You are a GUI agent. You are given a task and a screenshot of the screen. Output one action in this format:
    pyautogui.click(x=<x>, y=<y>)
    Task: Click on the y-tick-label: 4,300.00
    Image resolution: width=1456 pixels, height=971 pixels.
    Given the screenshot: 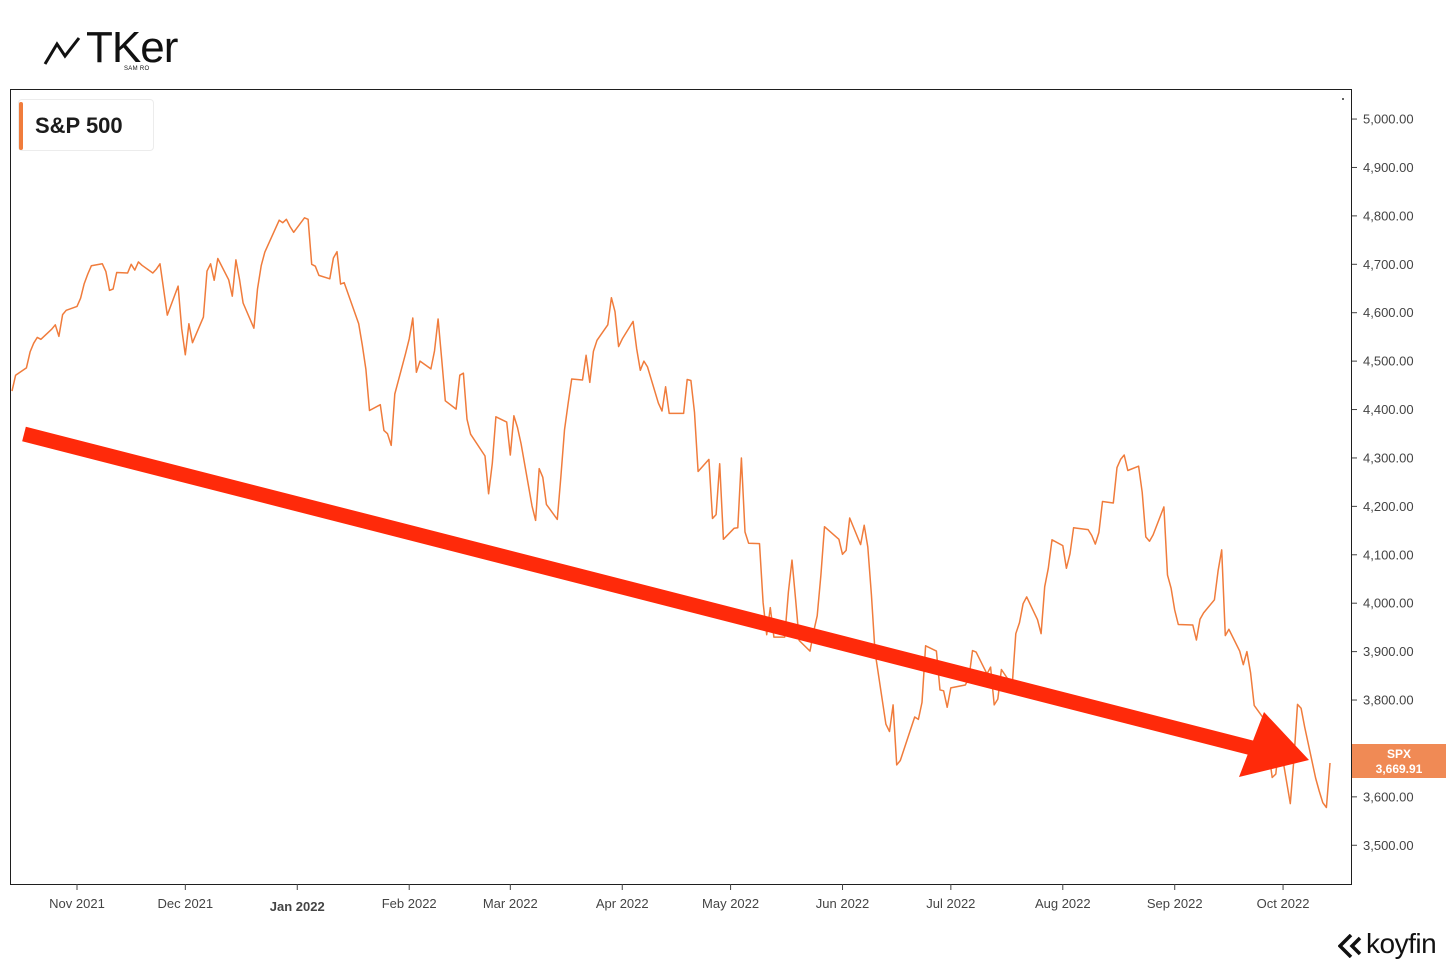 What is the action you would take?
    pyautogui.click(x=1388, y=457)
    